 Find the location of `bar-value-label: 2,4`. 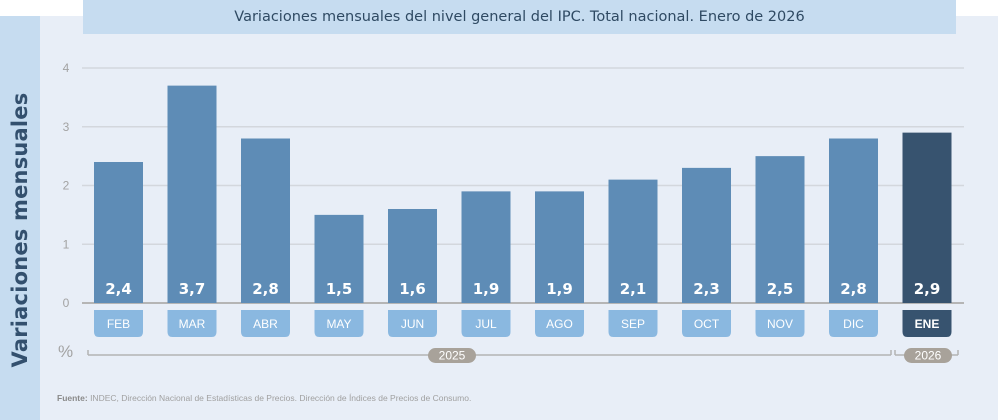

bar-value-label: 2,4 is located at coordinates (118, 289).